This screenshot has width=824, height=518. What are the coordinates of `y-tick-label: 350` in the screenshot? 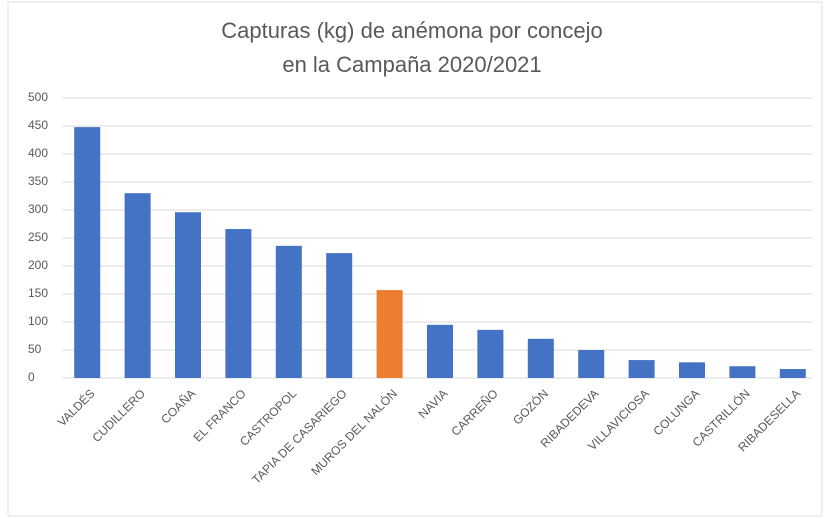 It's located at (38, 181).